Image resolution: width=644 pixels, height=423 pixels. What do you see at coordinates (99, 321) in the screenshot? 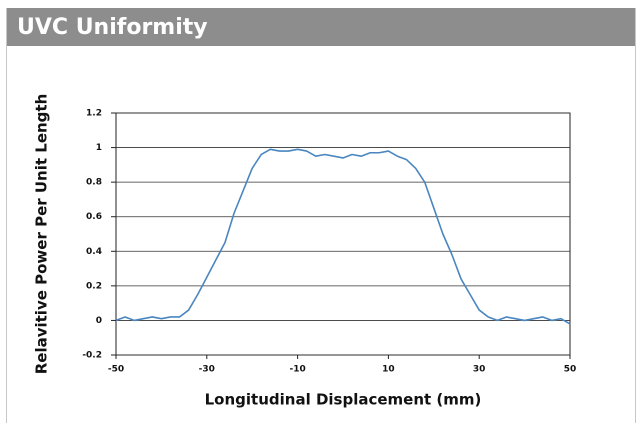
I see `y-tick-label: 0` at bounding box center [99, 321].